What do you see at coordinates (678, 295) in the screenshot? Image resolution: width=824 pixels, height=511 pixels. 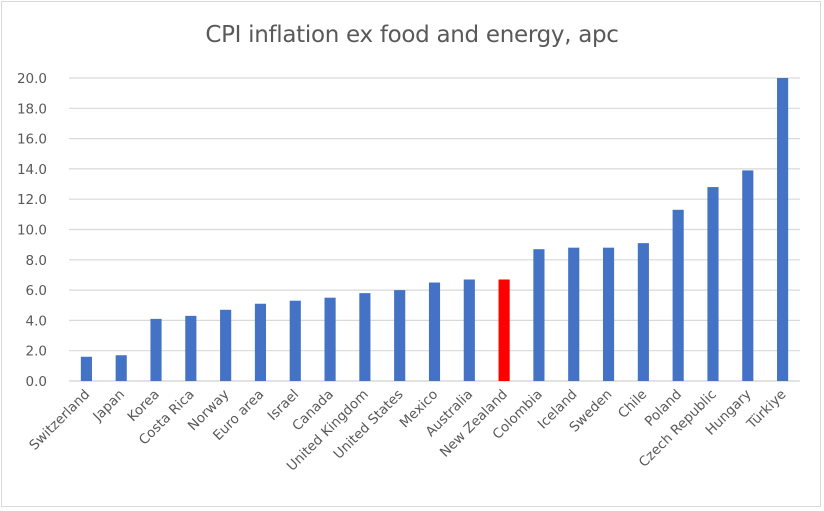 I see `bar-poland` at bounding box center [678, 295].